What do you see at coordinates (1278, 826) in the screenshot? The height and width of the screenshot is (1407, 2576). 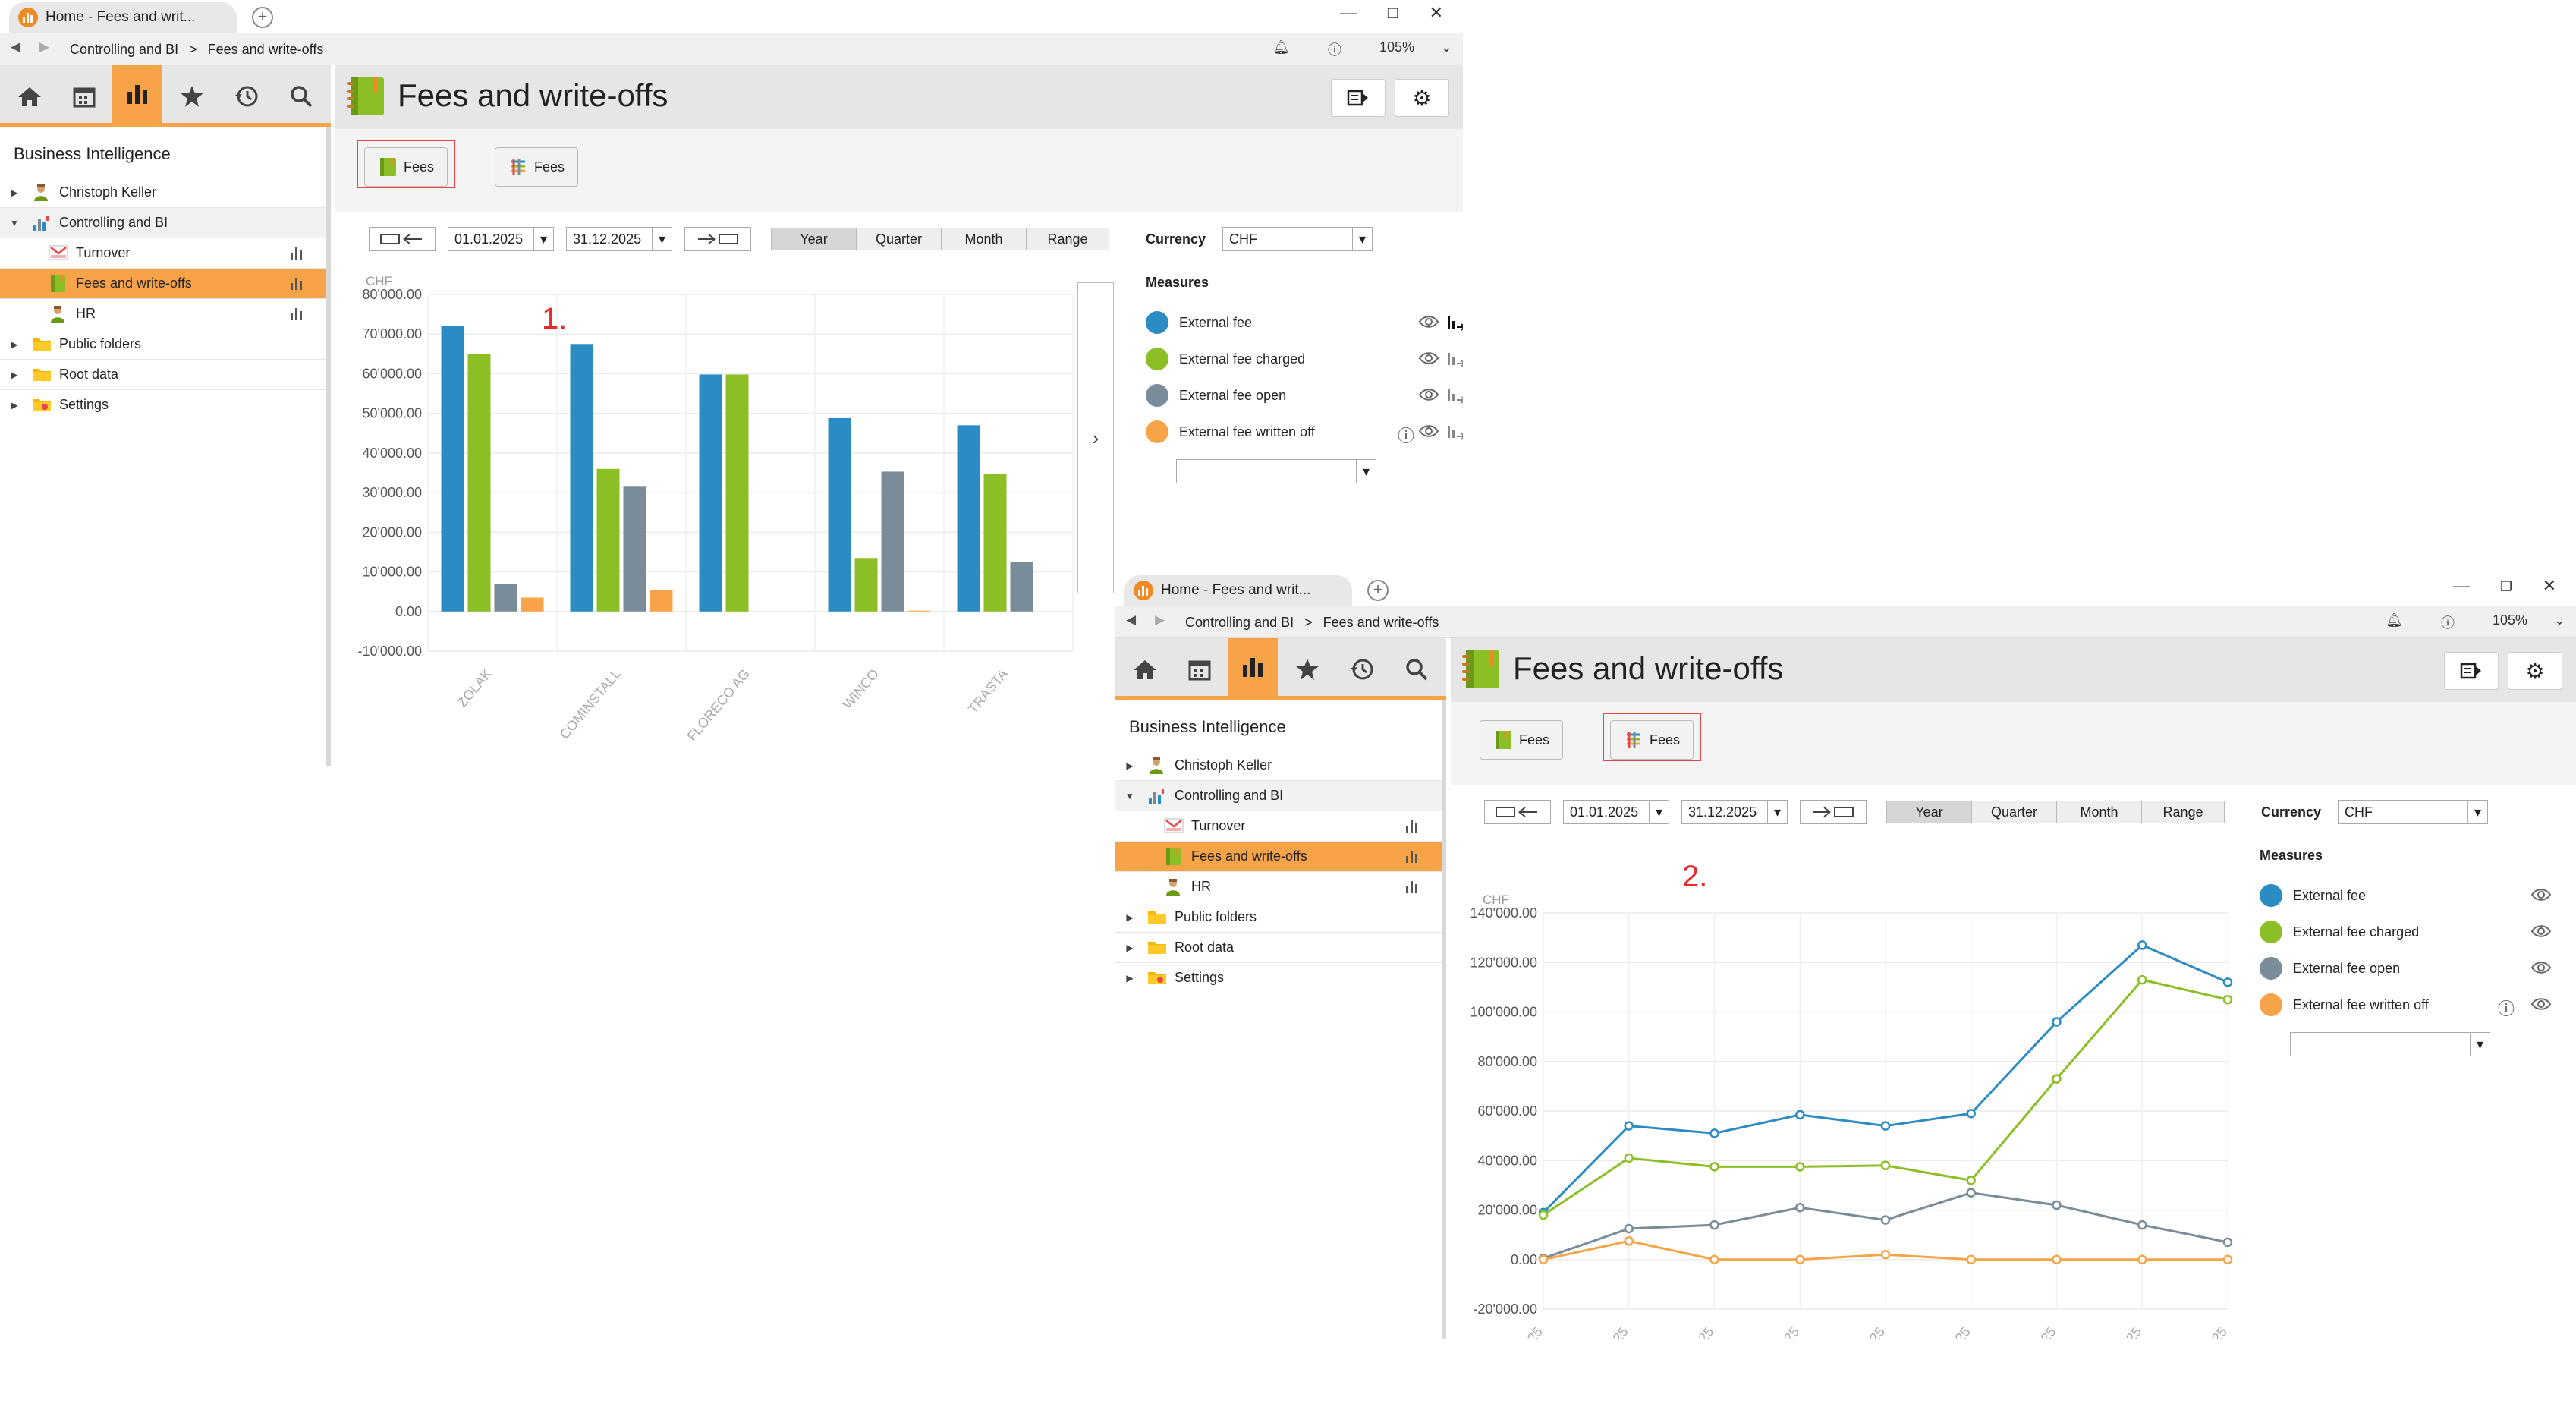 I see `sidebar-item: Turnover` at bounding box center [1278, 826].